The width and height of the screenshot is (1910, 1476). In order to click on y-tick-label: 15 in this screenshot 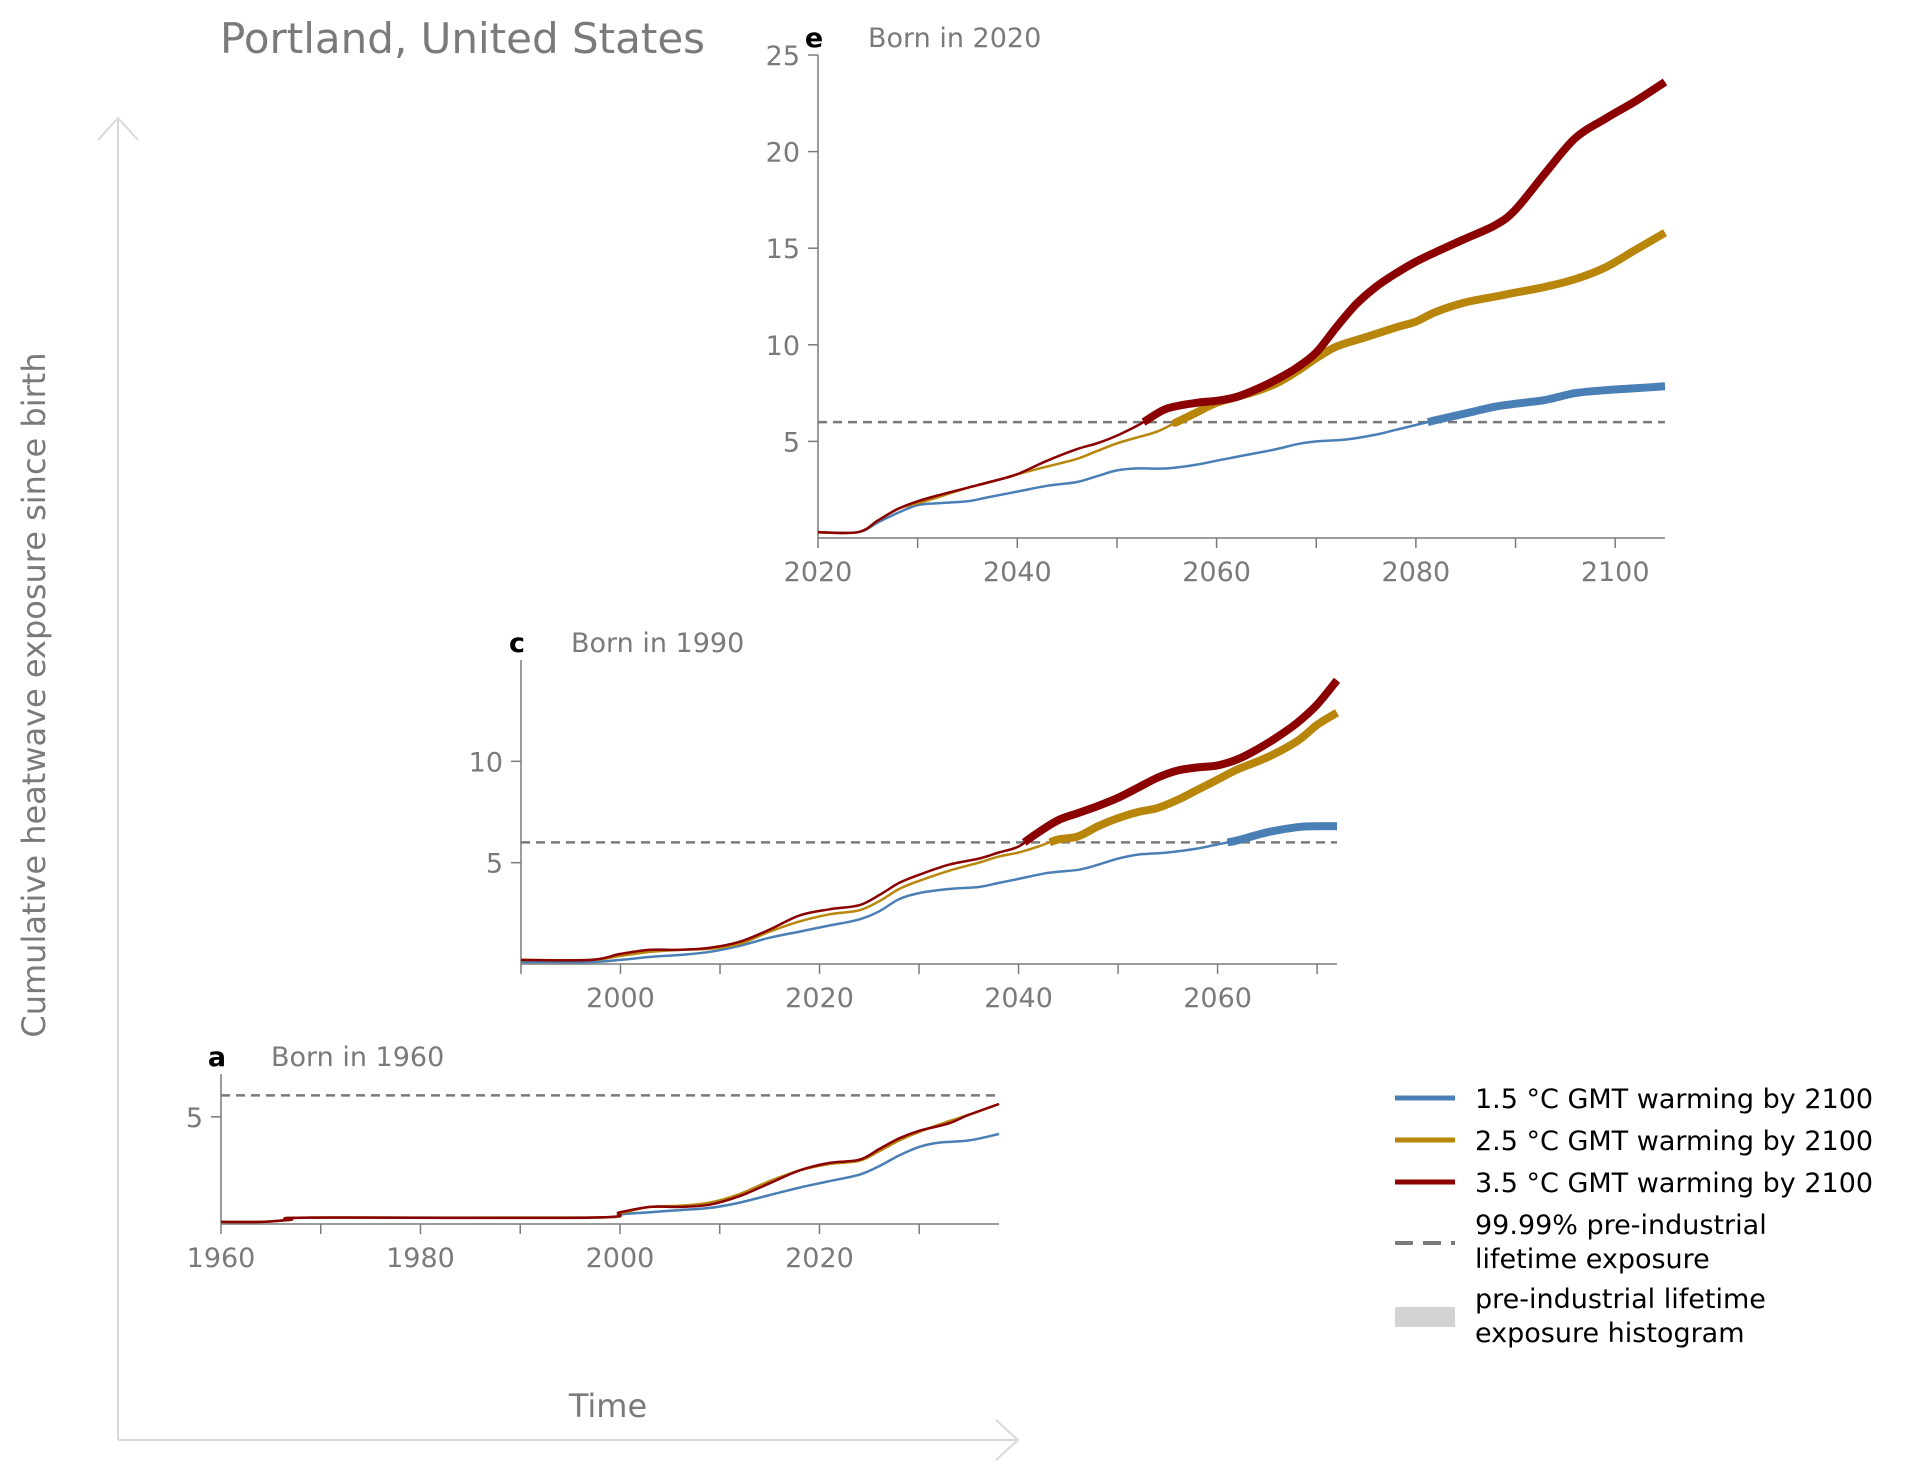, I will do `click(783, 249)`.